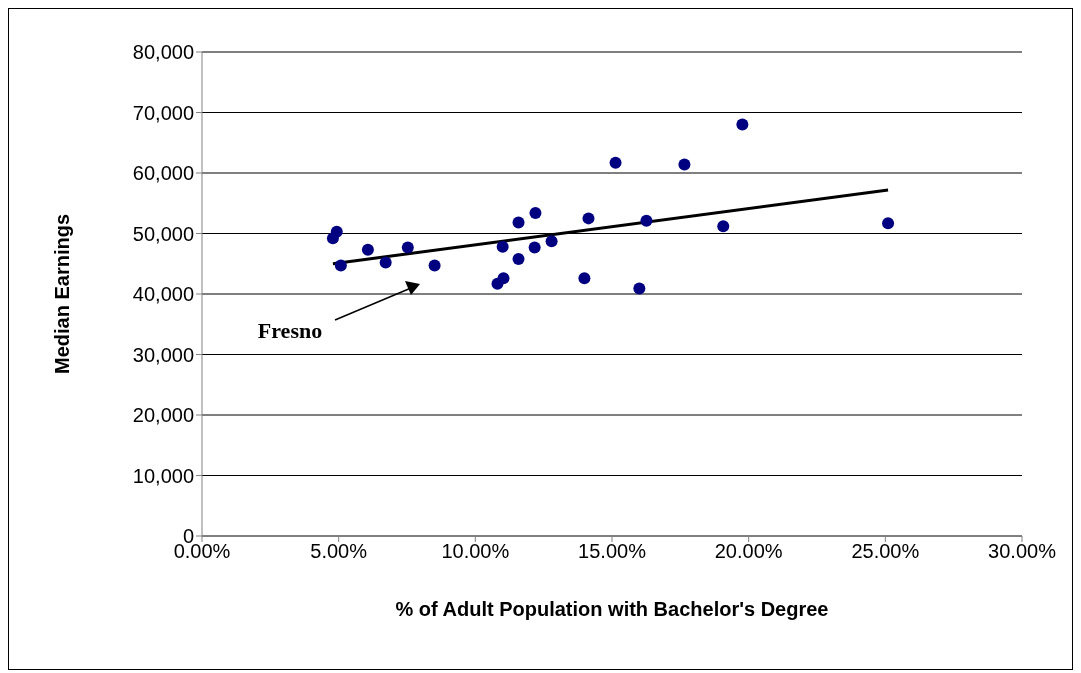  Describe the element at coordinates (475, 551) in the screenshot. I see `x-tick-label: 10.00%` at that location.